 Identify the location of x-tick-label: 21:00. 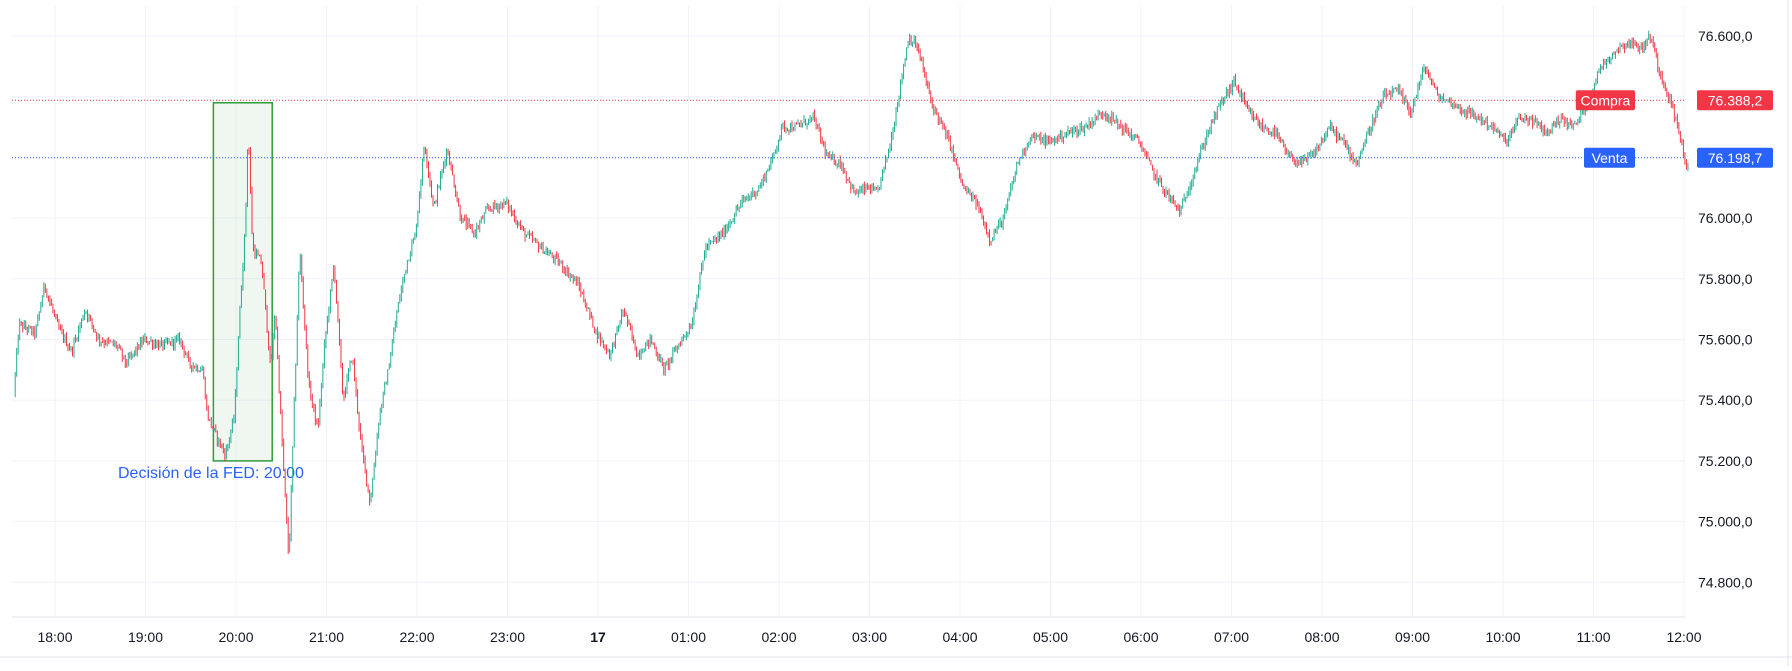
(326, 637).